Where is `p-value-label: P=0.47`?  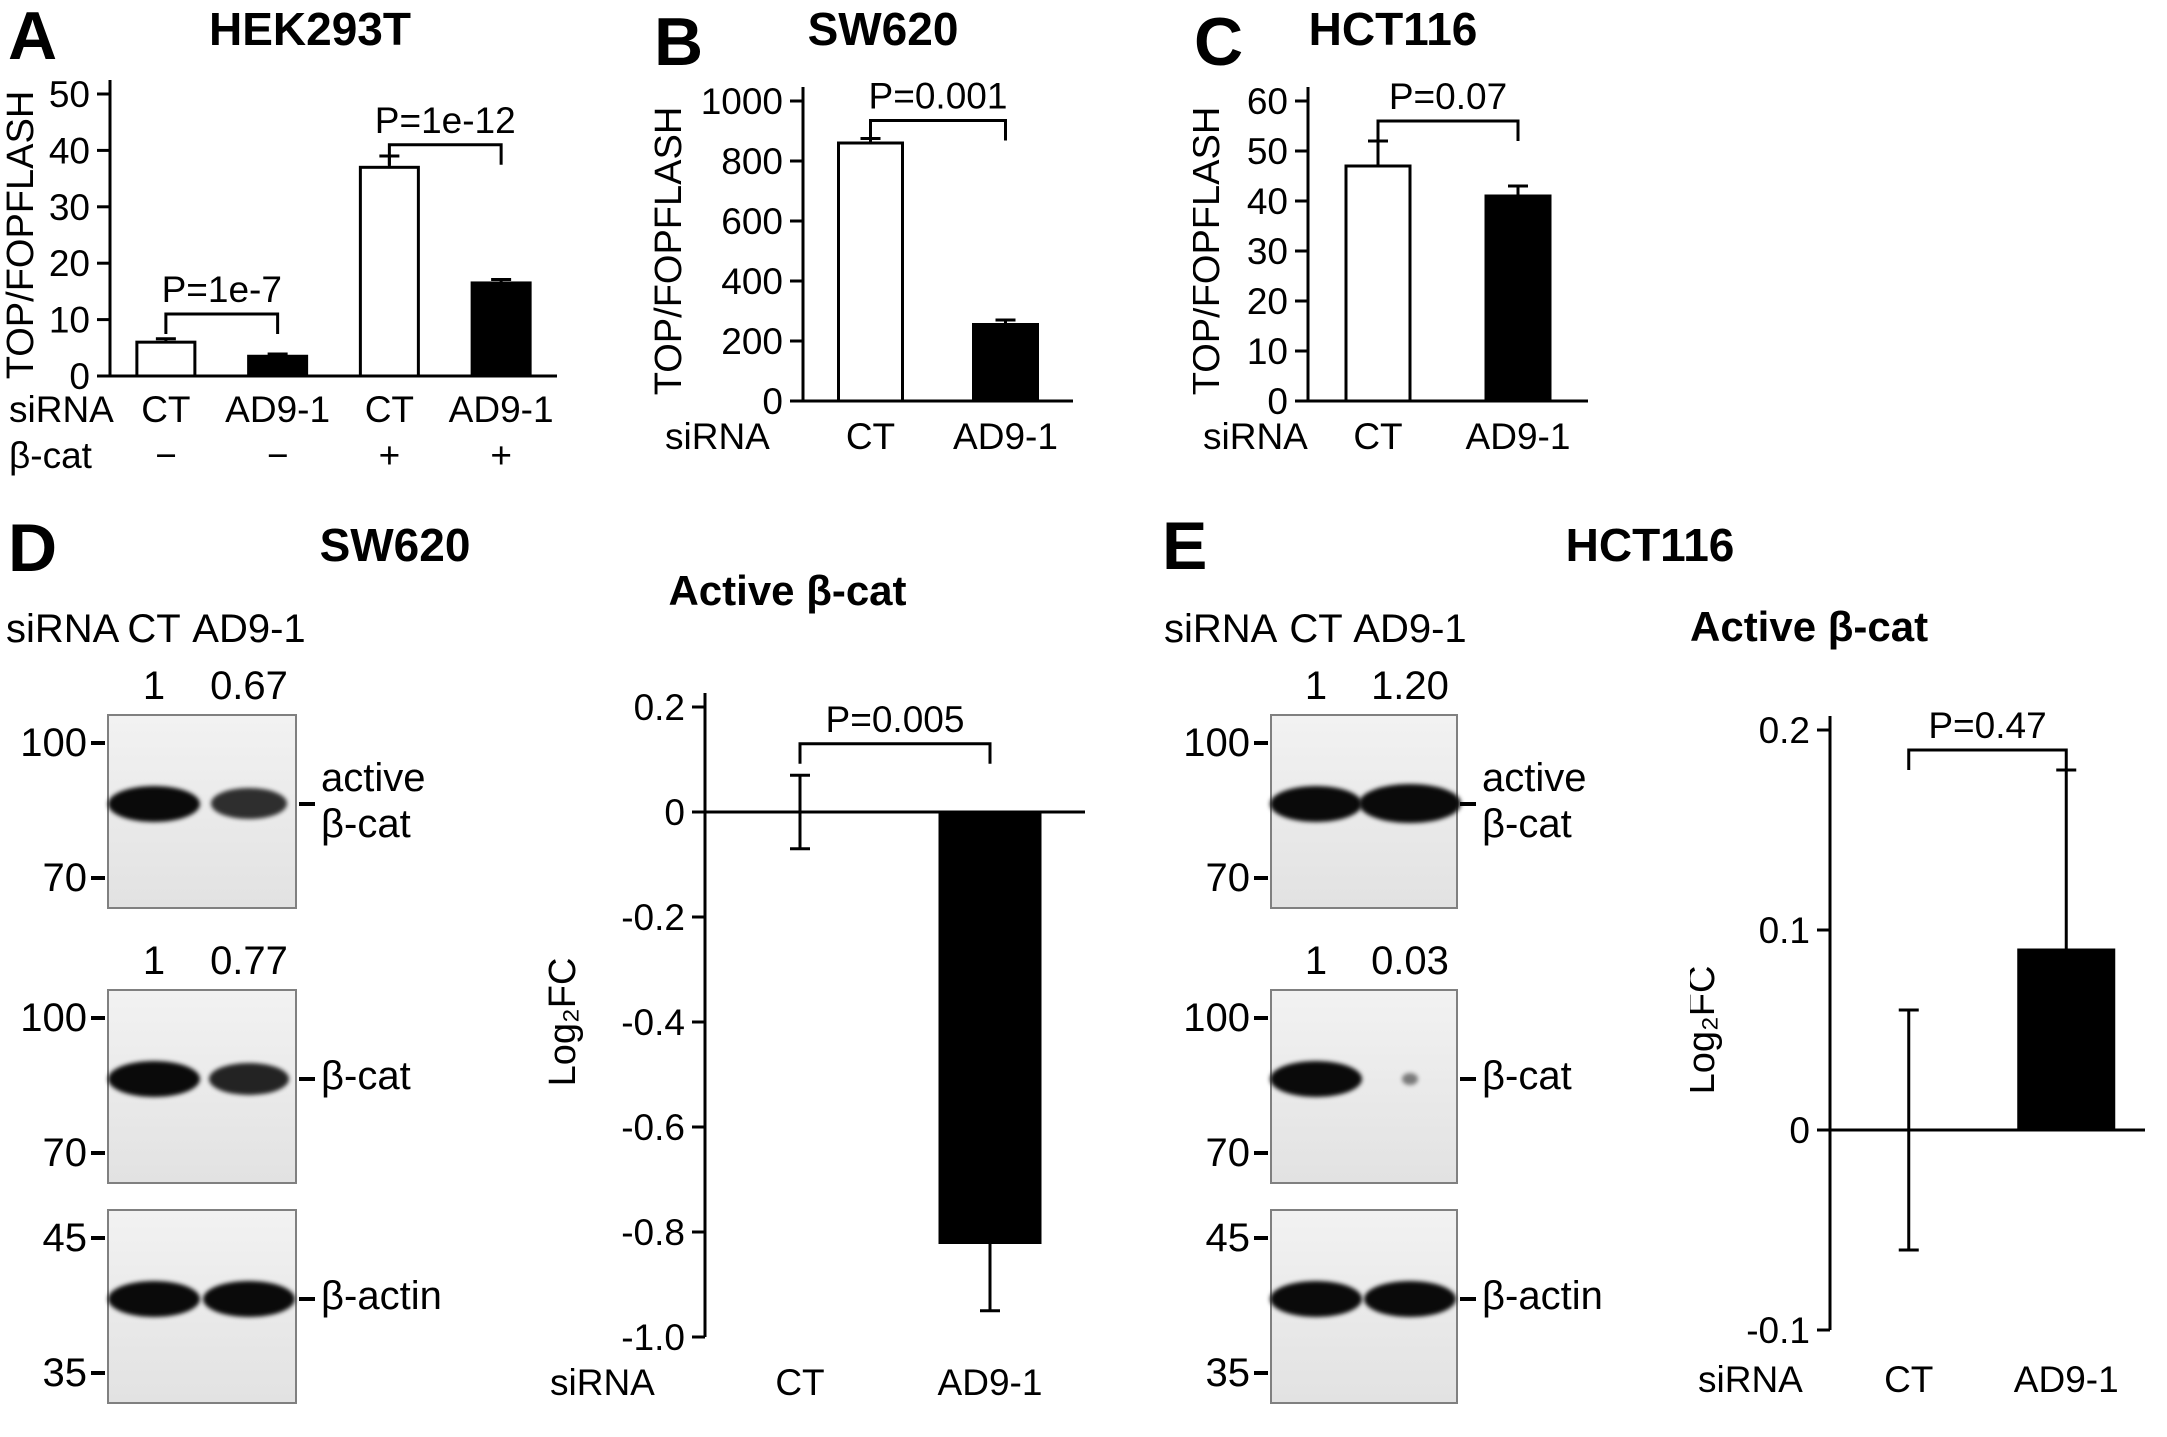 p-value-label: P=0.47 is located at coordinates (1987, 725).